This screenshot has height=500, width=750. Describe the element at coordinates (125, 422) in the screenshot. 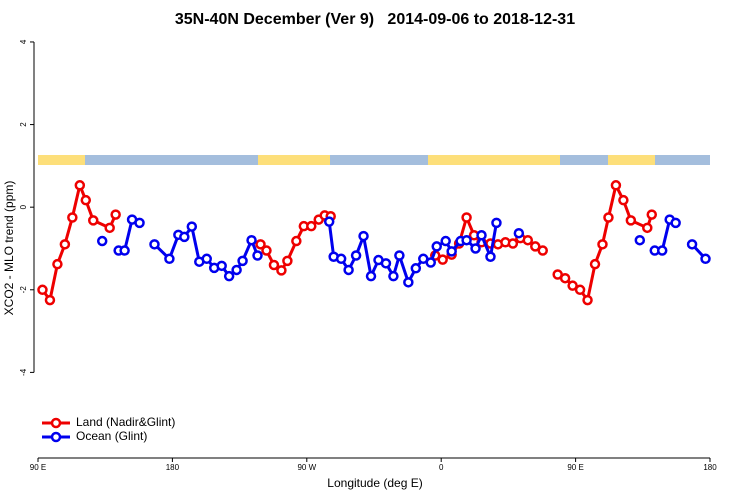

I see `legend-label: Land (Nadir&Glint)` at that location.